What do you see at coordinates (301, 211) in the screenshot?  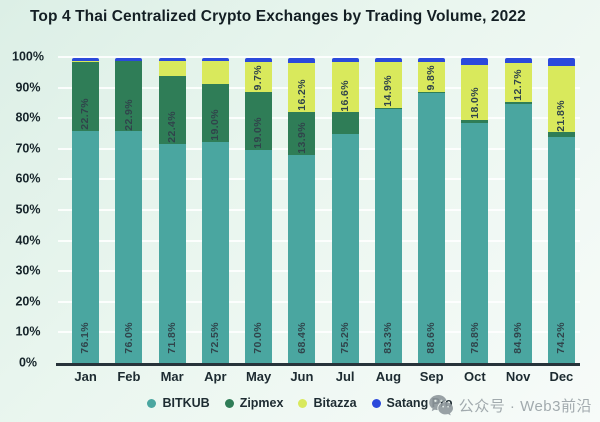 I see `bar-column-jun: 16.2% 13.9% 68.4%` at bounding box center [301, 211].